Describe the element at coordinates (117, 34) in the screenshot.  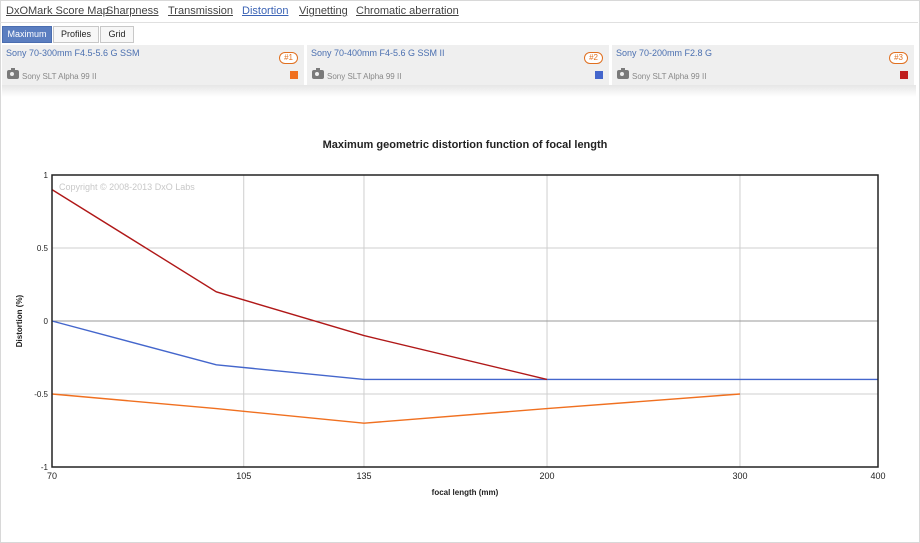
I see `tab-grid: Grid` at that location.